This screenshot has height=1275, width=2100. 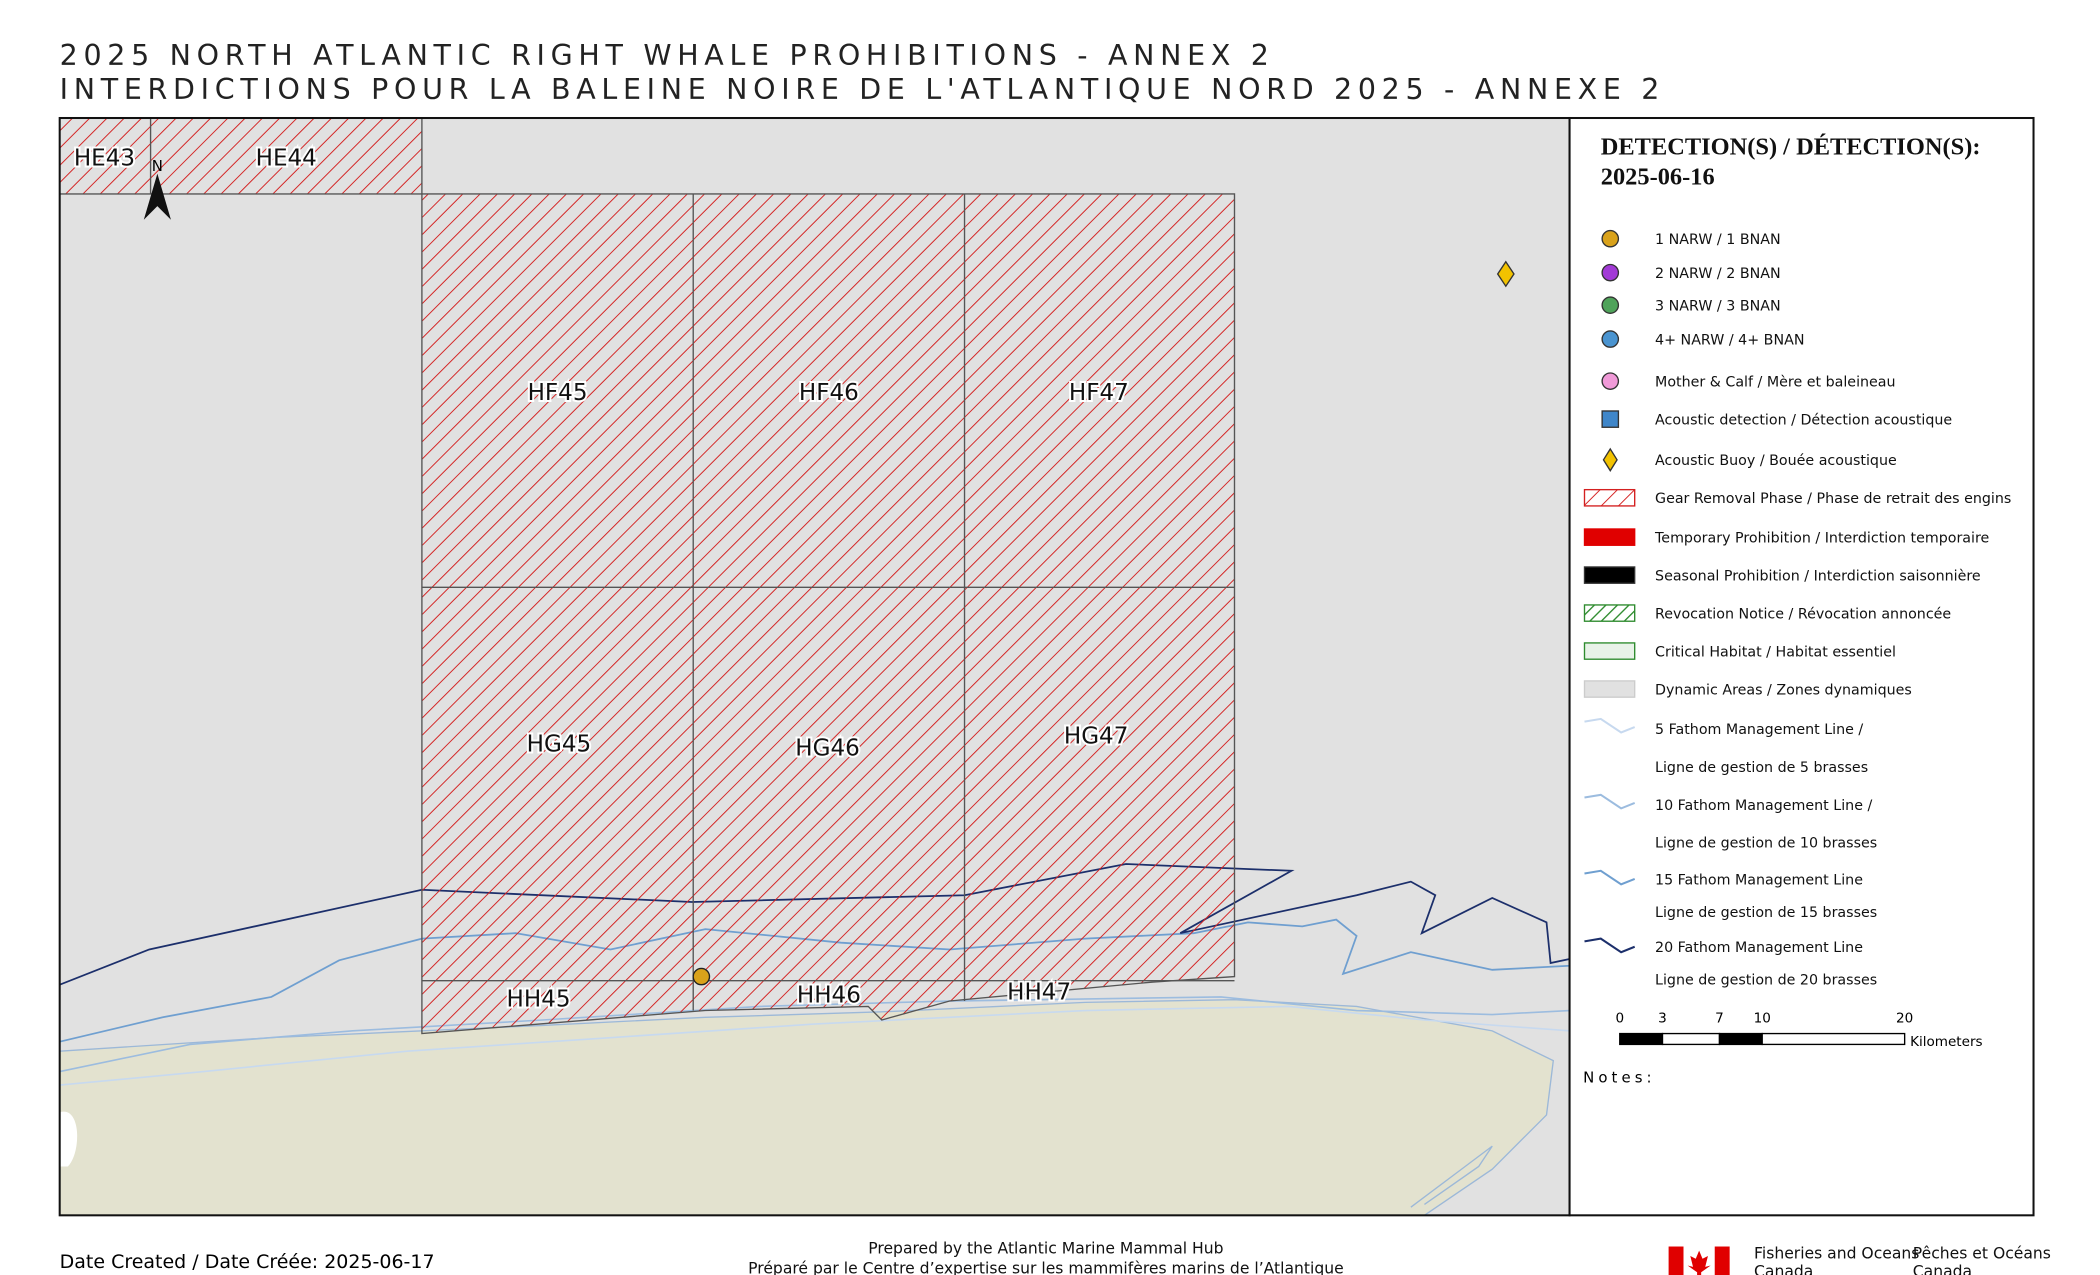 What do you see at coordinates (1662, 1019) in the screenshot?
I see `scale-label: 3` at bounding box center [1662, 1019].